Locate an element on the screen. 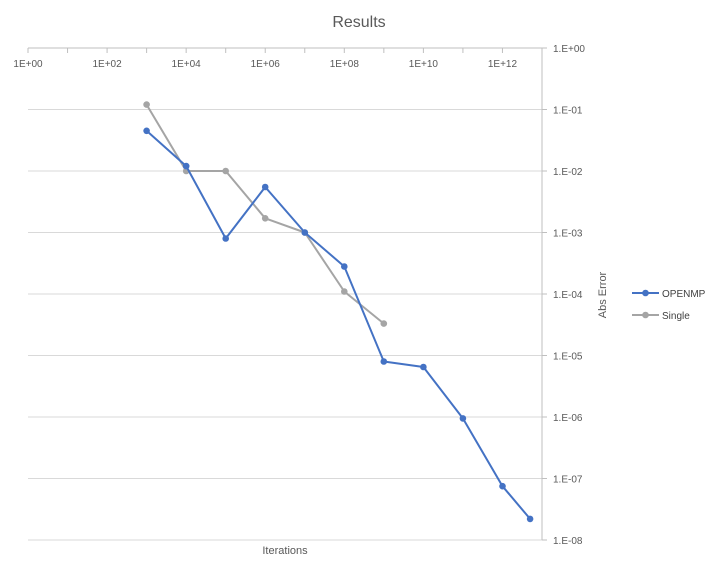  y-tick-label: 1.E-04 is located at coordinates (568, 295).